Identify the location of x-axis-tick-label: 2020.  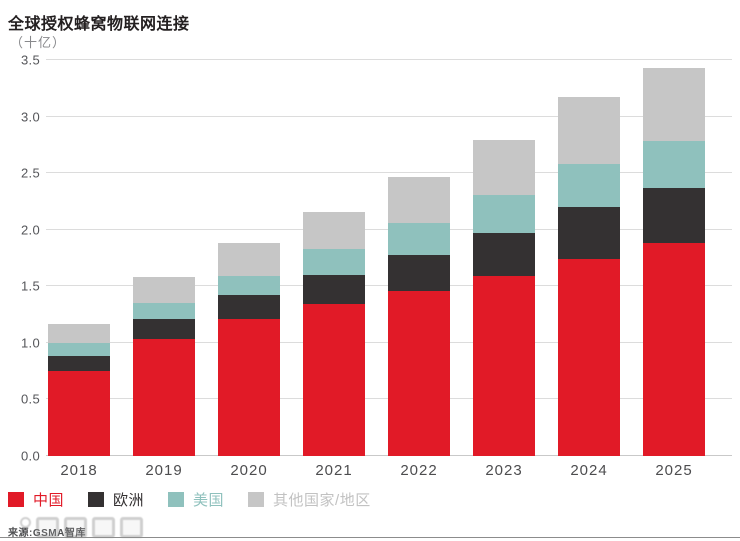
(249, 470).